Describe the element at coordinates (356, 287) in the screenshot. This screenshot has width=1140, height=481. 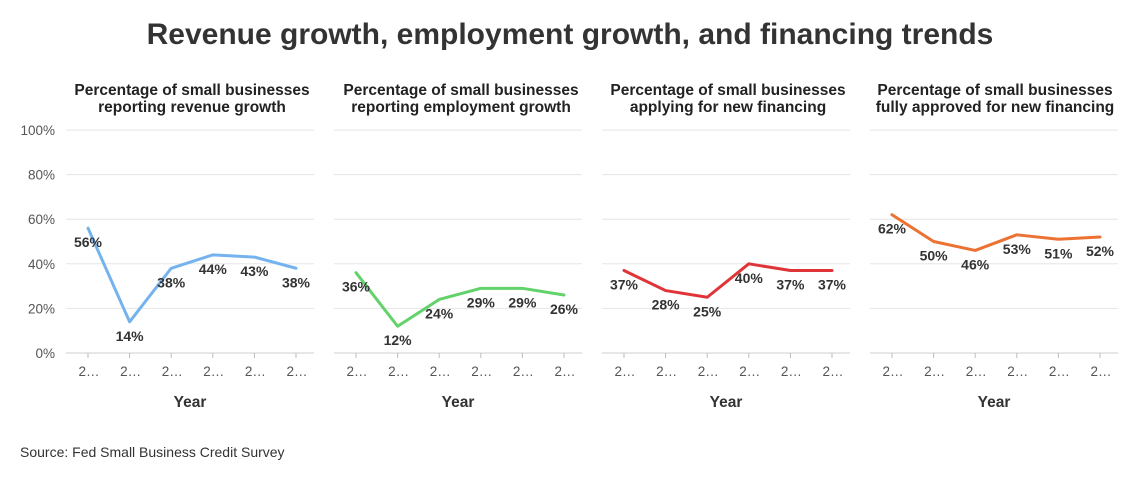
I see `data-label: 36%` at that location.